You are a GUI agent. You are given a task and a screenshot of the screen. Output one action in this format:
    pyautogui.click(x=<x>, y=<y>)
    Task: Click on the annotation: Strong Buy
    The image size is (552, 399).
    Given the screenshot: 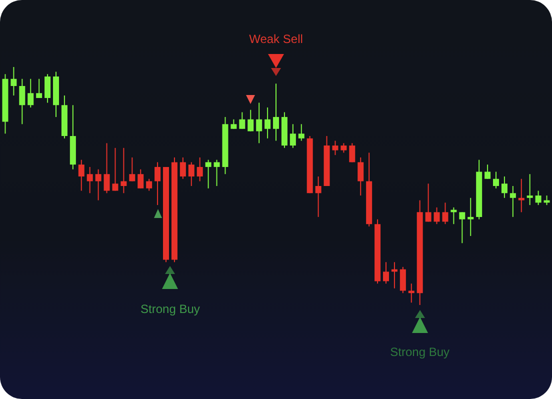 What is the action you would take?
    pyautogui.click(x=170, y=309)
    